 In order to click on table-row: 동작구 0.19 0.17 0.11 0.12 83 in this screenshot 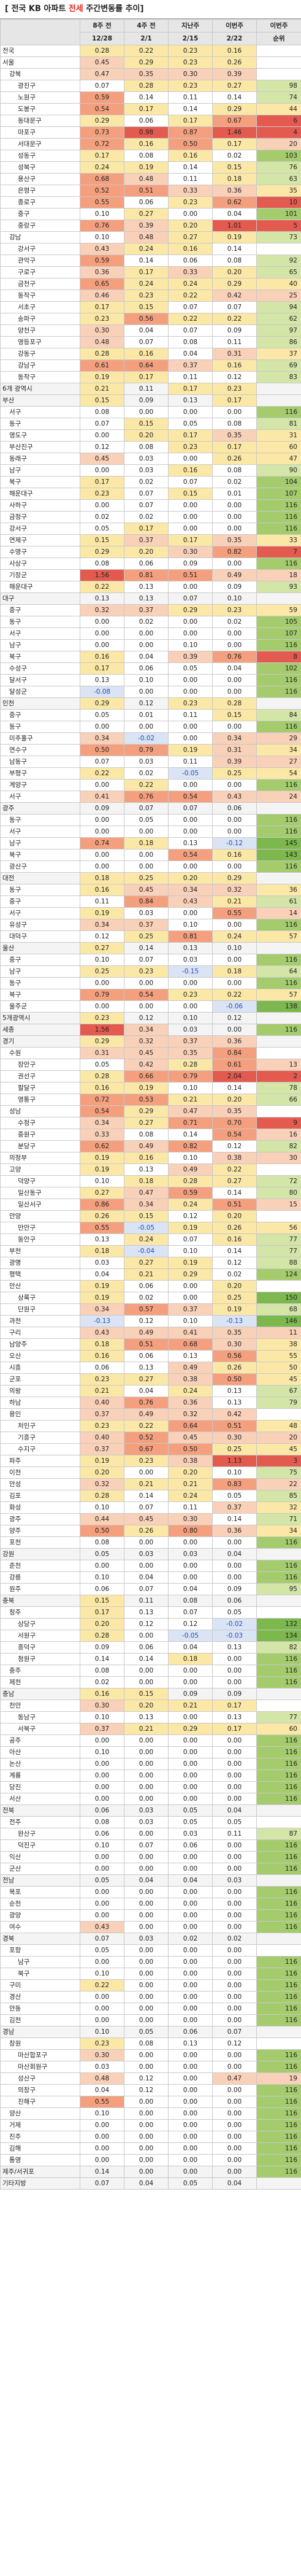, I will do `click(150, 377)`.